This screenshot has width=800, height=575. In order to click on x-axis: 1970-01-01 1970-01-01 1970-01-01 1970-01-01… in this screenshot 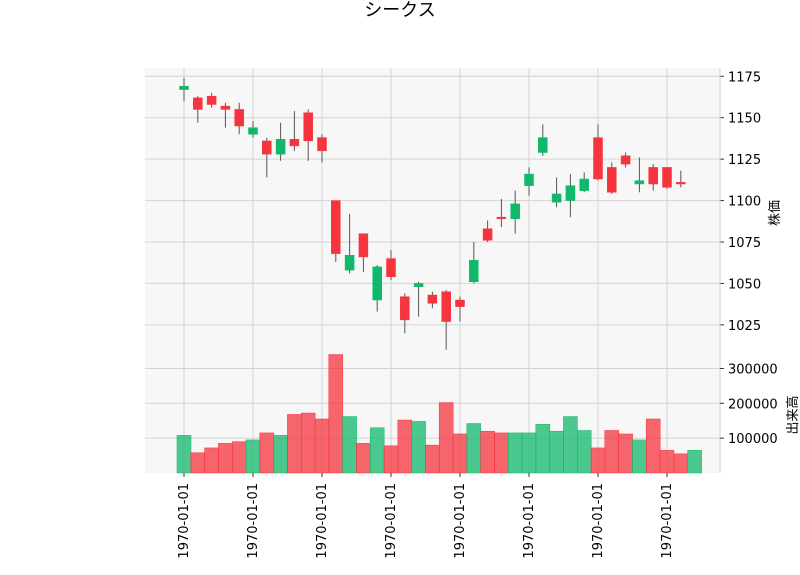, I will do `click(426, 516)`.